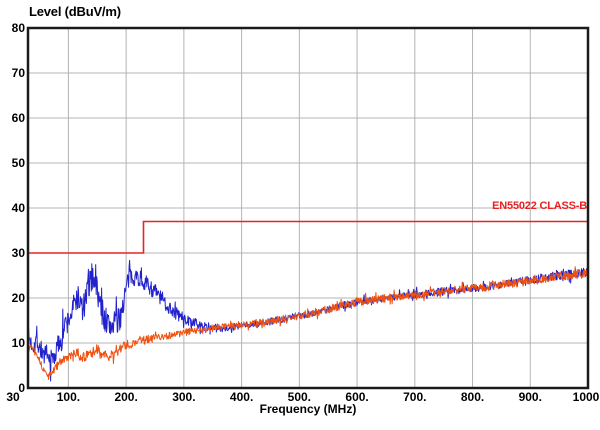  Describe the element at coordinates (19, 28) in the screenshot. I see `y-tick-label: 80` at that location.